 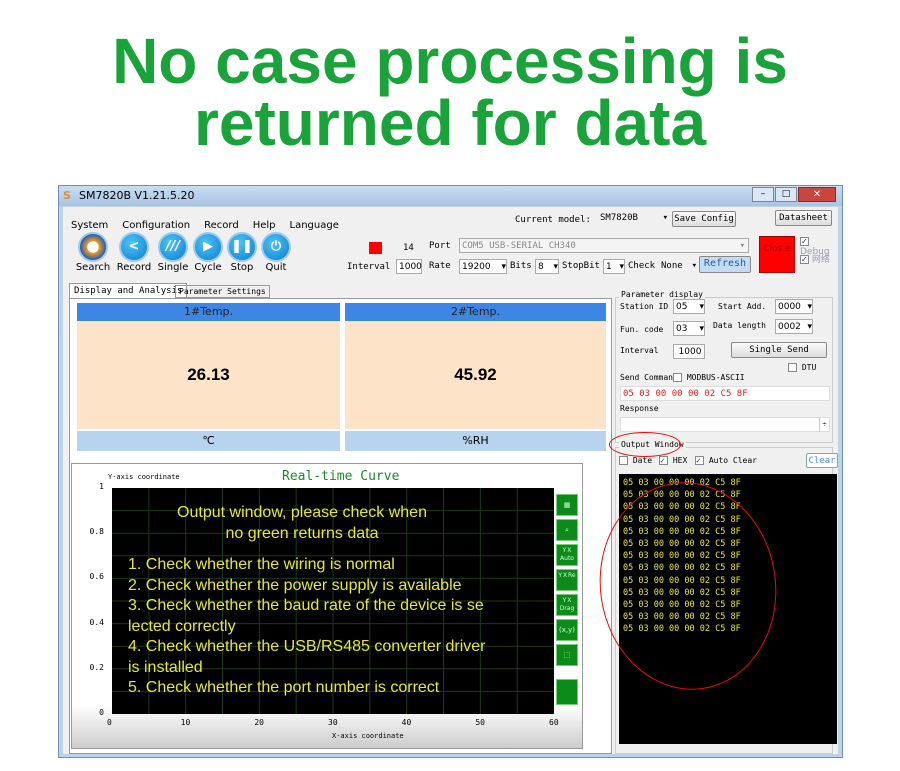 I want to click on x-tick-label: 40, so click(x=406, y=722).